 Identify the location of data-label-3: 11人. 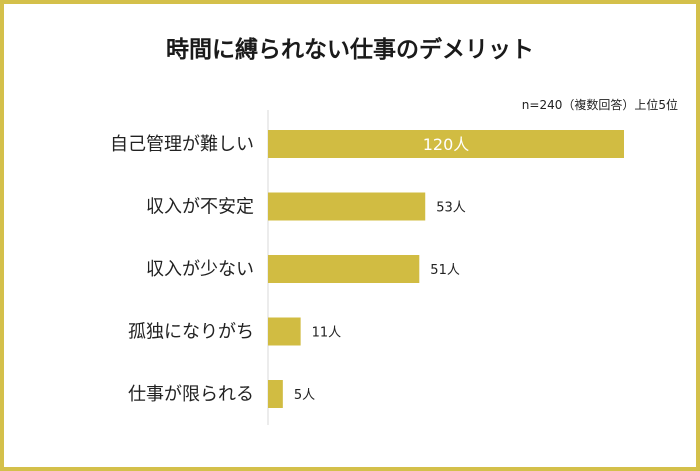
(327, 333).